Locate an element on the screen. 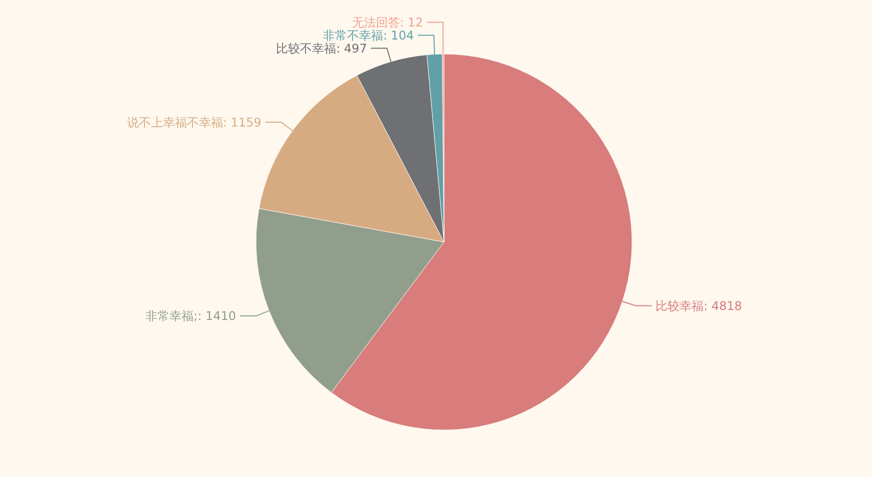  slice-label: 比较幸福 is located at coordinates (680, 305).